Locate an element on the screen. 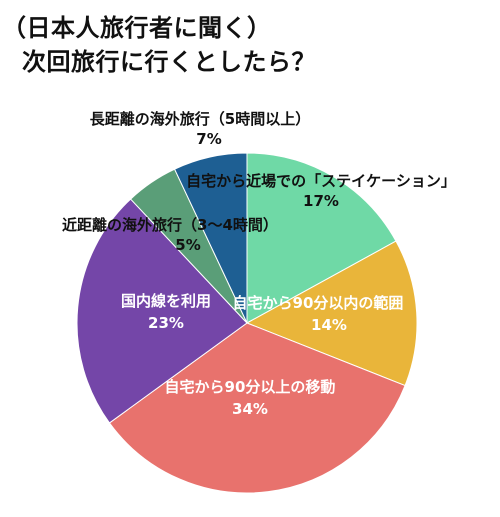 Image resolution: width=500 pixels, height=517 pixels. slice-label-0: 自宅から近場での「ステイケーション」 is located at coordinates (321, 181).